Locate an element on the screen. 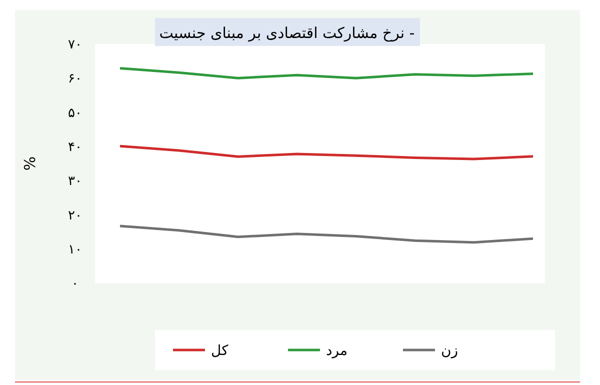 The width and height of the screenshot is (600, 385). y-tick-label: ۵۰ is located at coordinates (75, 113).